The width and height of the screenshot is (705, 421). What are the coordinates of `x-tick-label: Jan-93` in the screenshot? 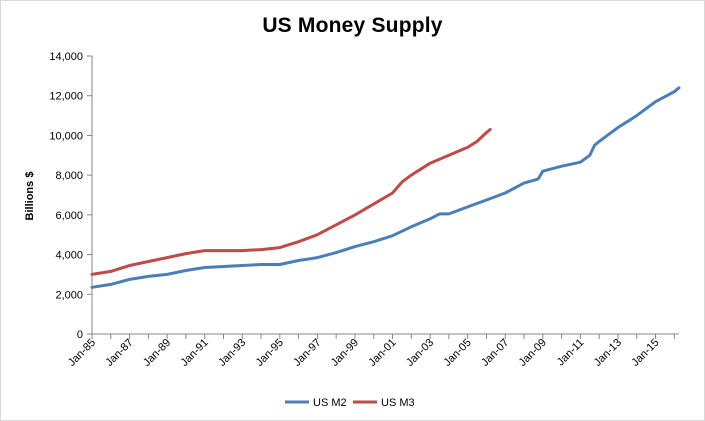 It's located at (232, 353).